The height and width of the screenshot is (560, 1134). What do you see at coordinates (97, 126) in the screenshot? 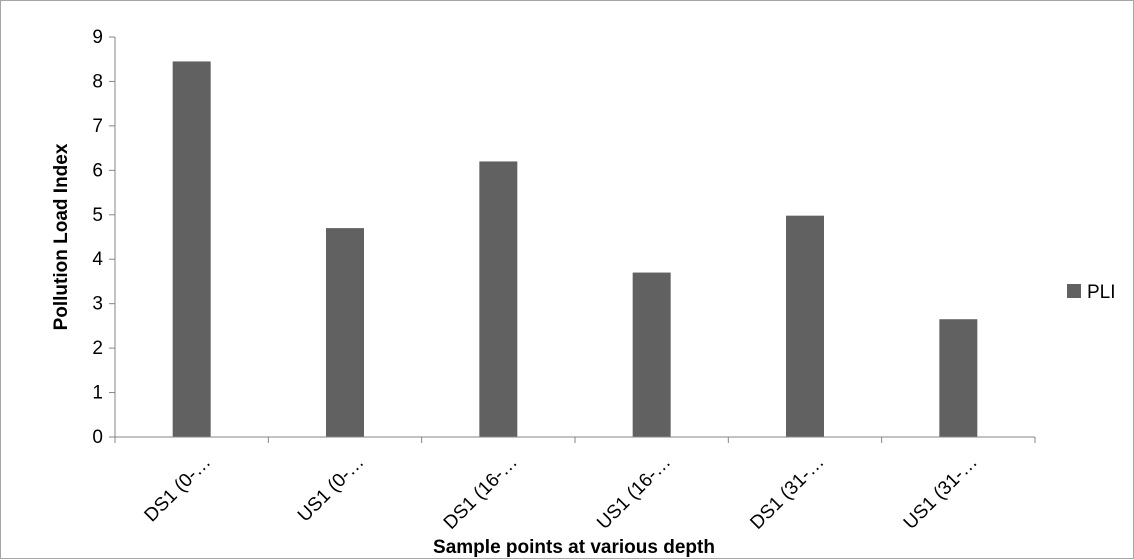
I see `y-tick-label: 7` at bounding box center [97, 126].